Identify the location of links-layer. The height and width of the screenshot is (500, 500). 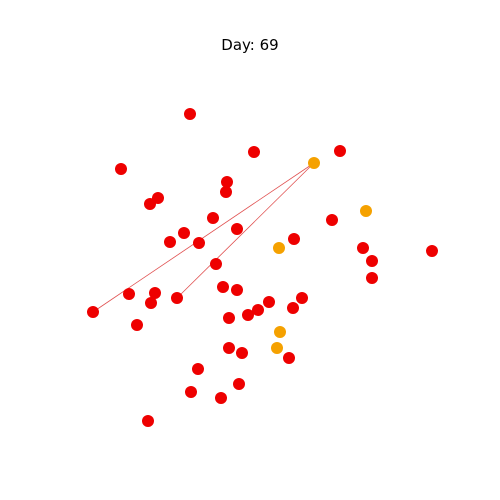
(203, 237).